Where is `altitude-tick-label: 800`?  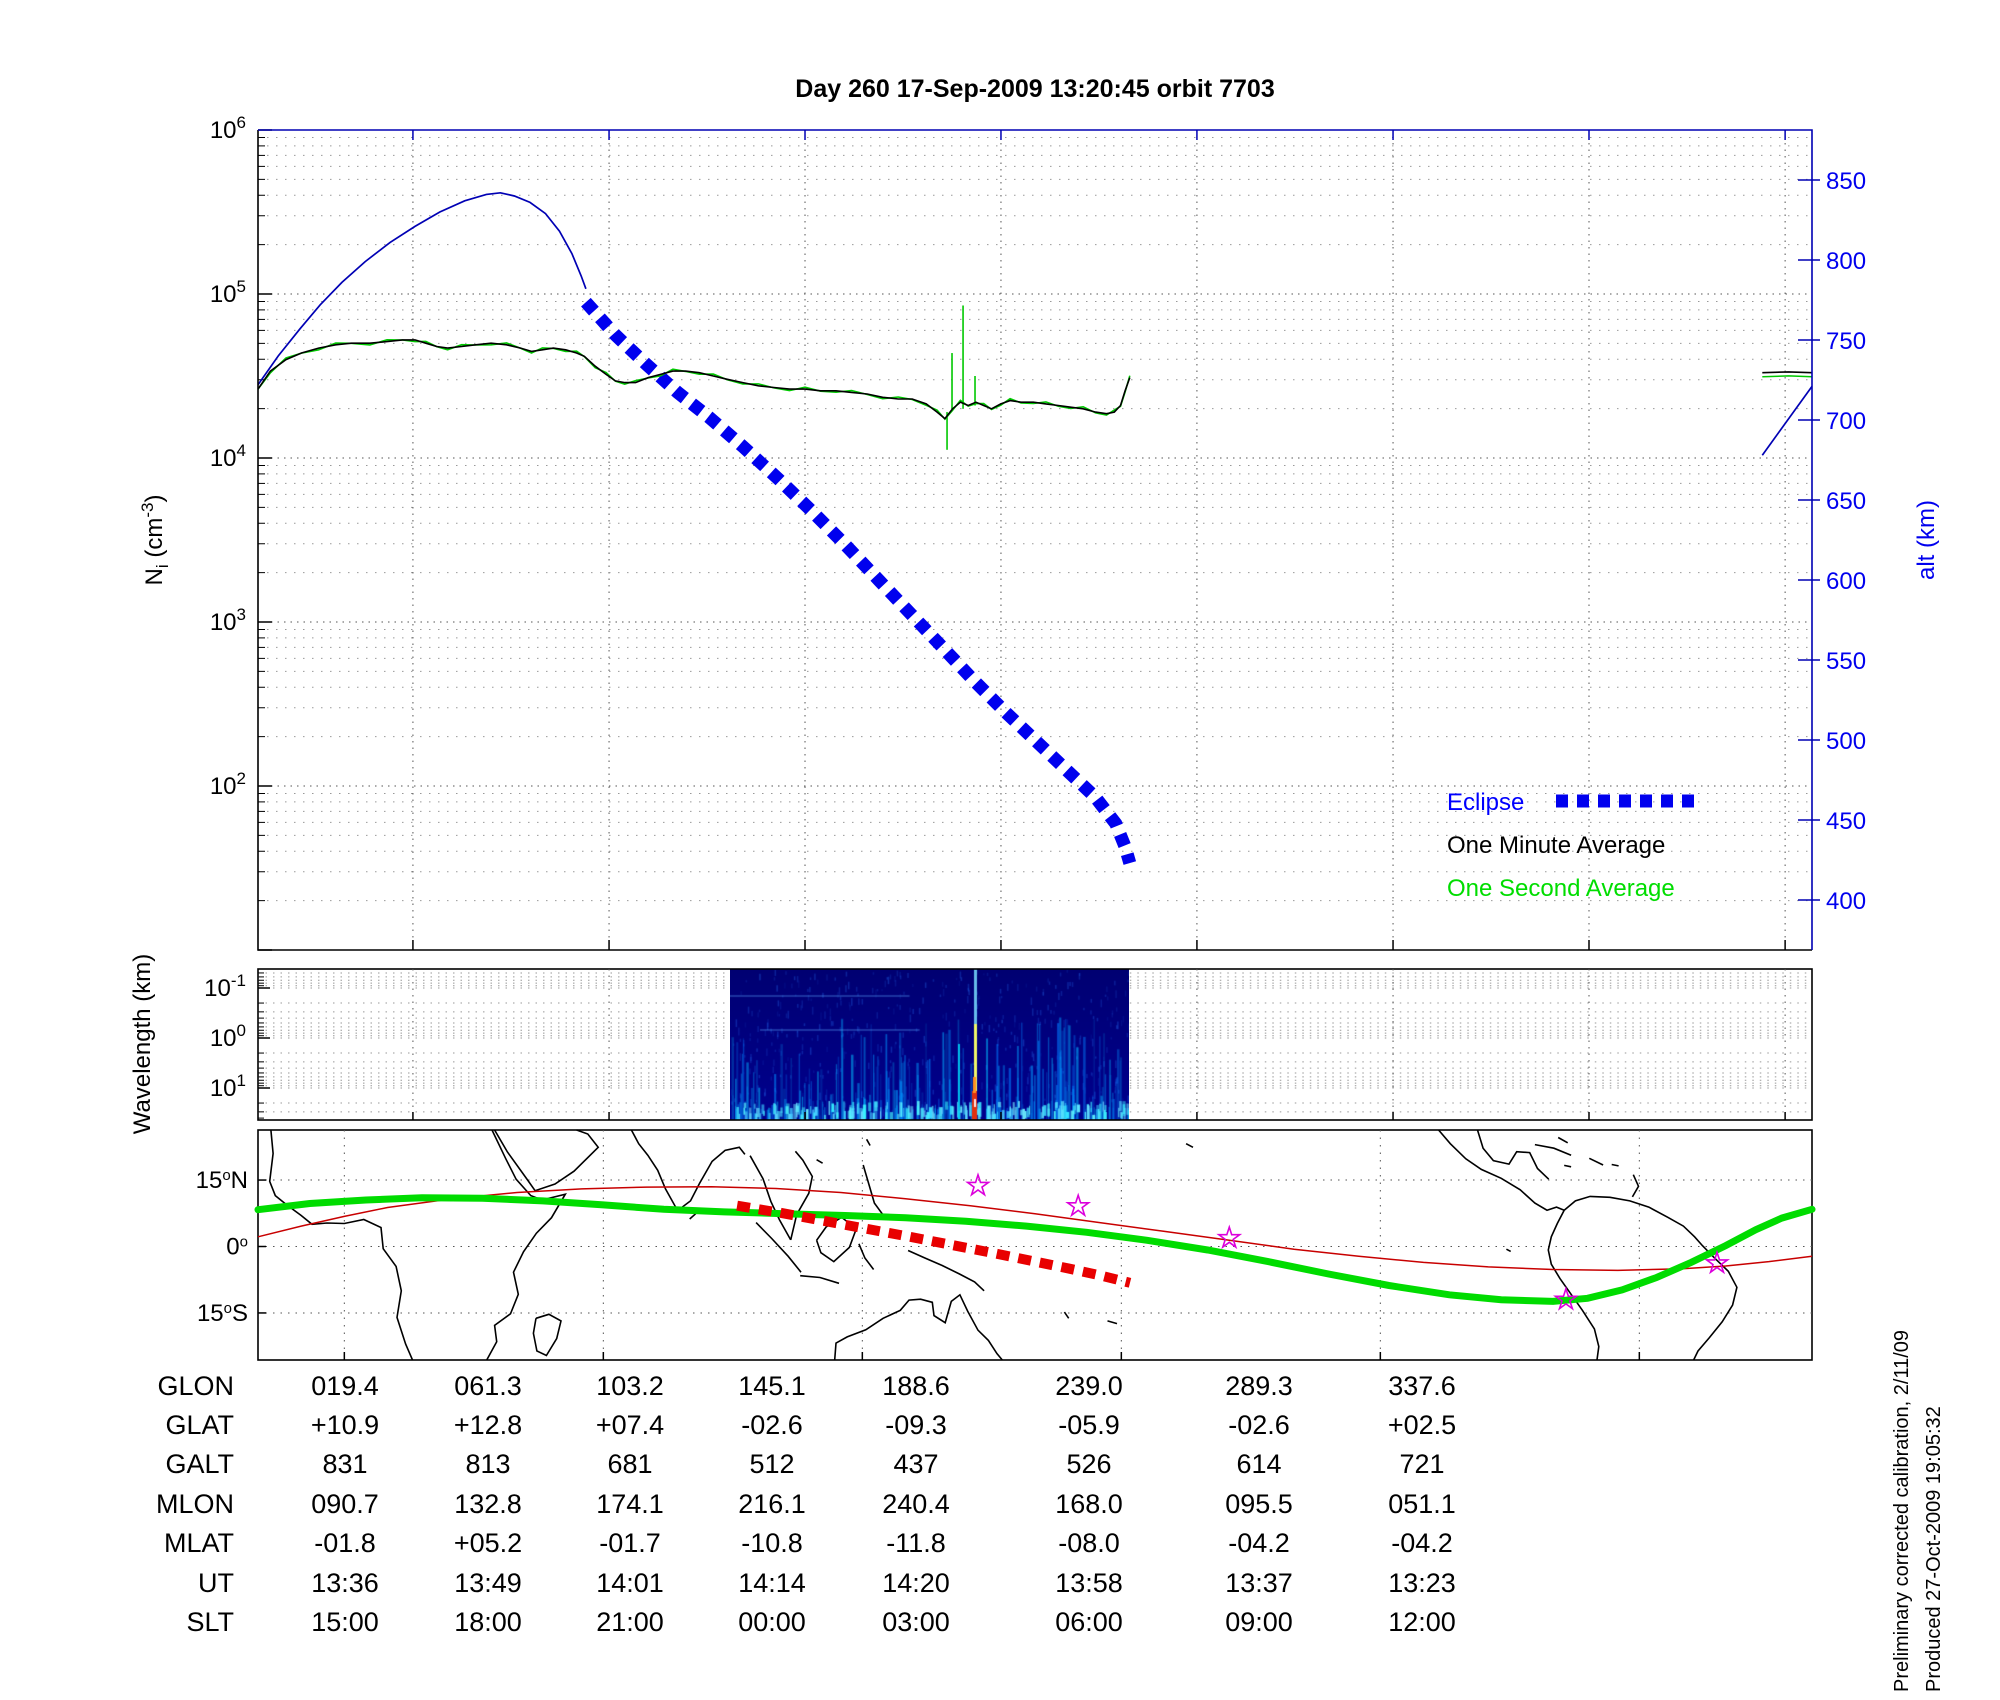 altitude-tick-label: 800 is located at coordinates (1846, 261).